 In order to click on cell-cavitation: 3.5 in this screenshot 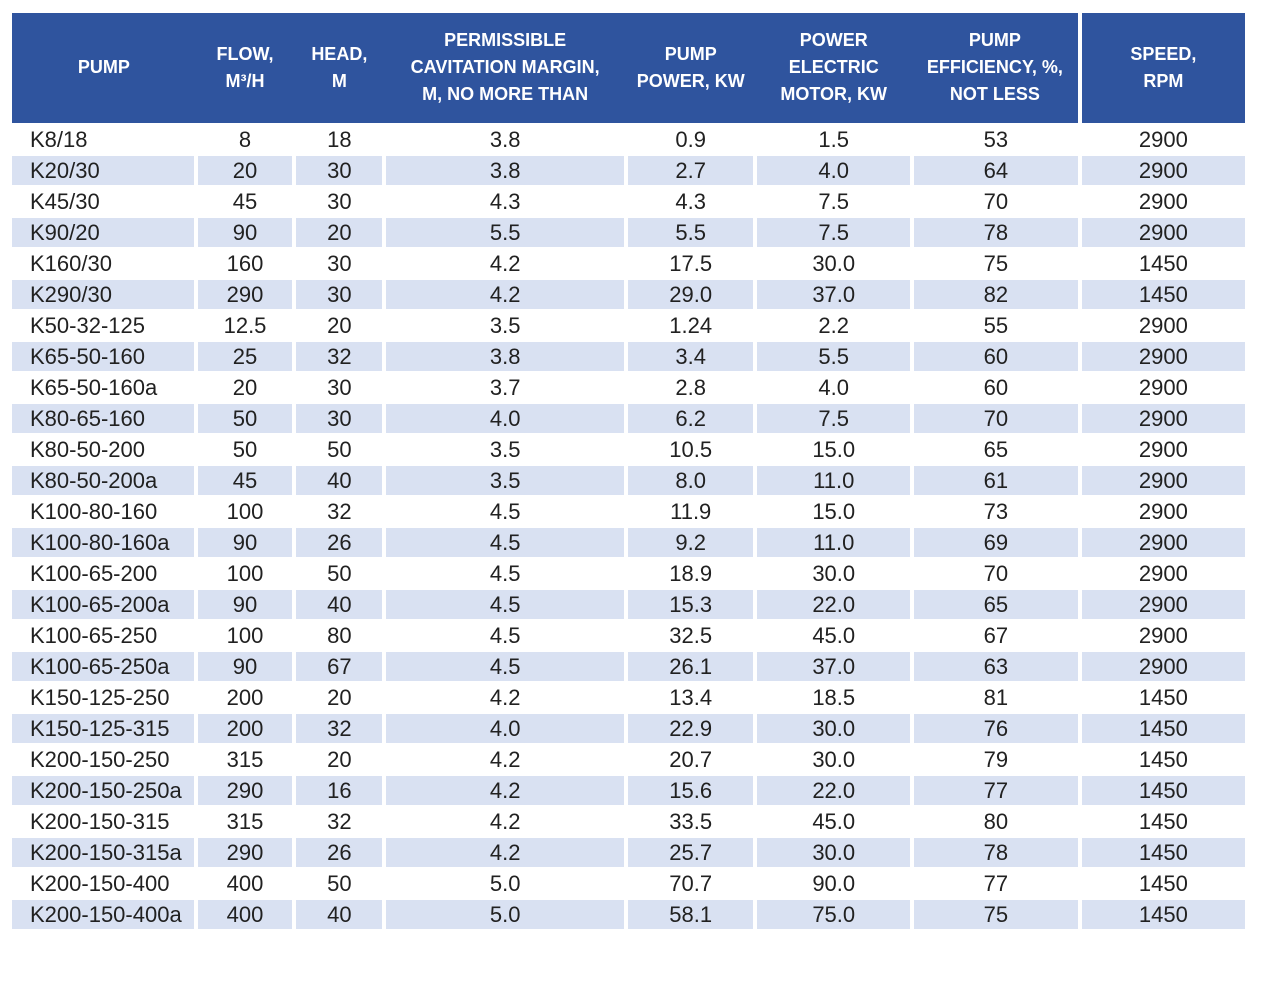, I will do `click(506, 450)`.